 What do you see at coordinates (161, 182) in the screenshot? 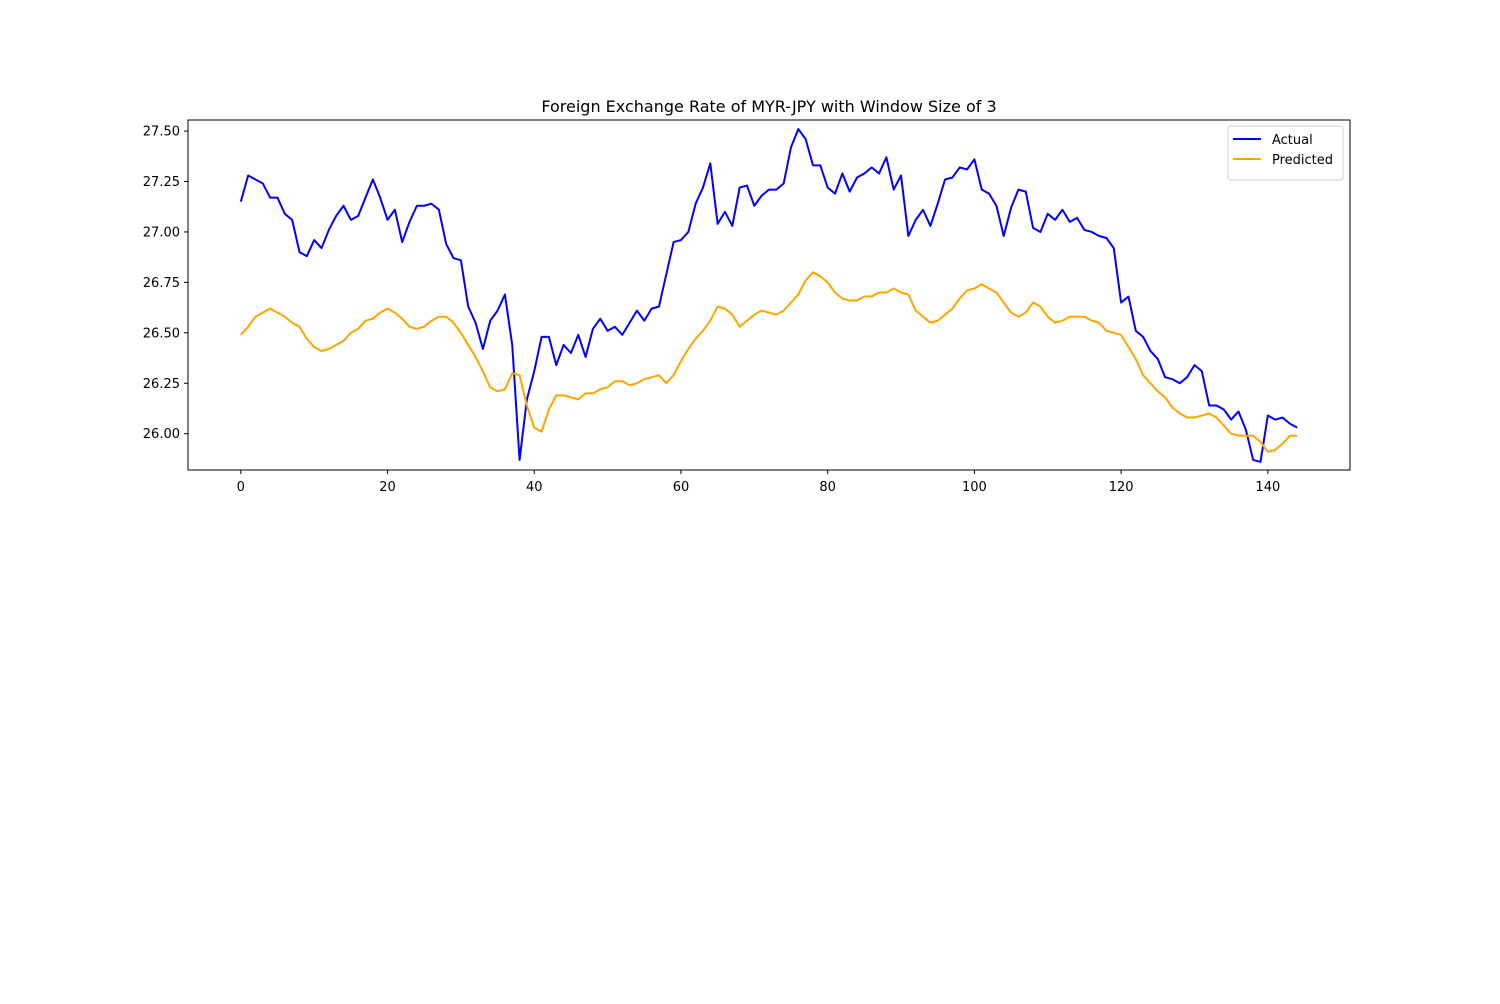
I see `y-tick-label: 27.25` at bounding box center [161, 182].